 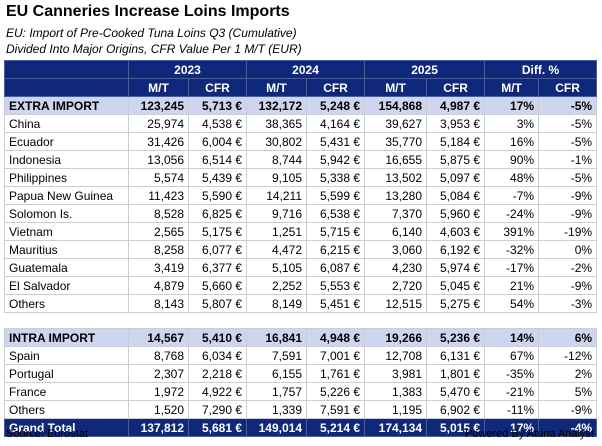 I want to click on table-cell: 5,431 €, so click(x=336, y=141).